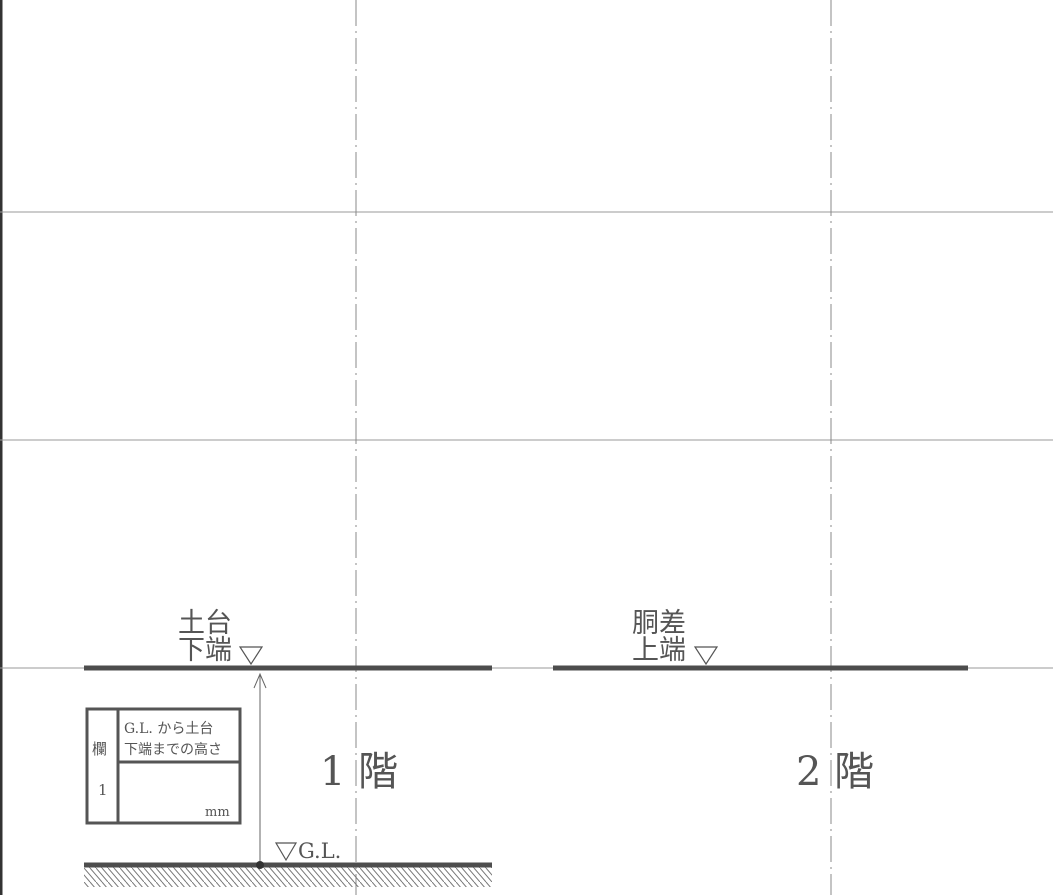  I want to click on table-column-number: 1, so click(103, 790).